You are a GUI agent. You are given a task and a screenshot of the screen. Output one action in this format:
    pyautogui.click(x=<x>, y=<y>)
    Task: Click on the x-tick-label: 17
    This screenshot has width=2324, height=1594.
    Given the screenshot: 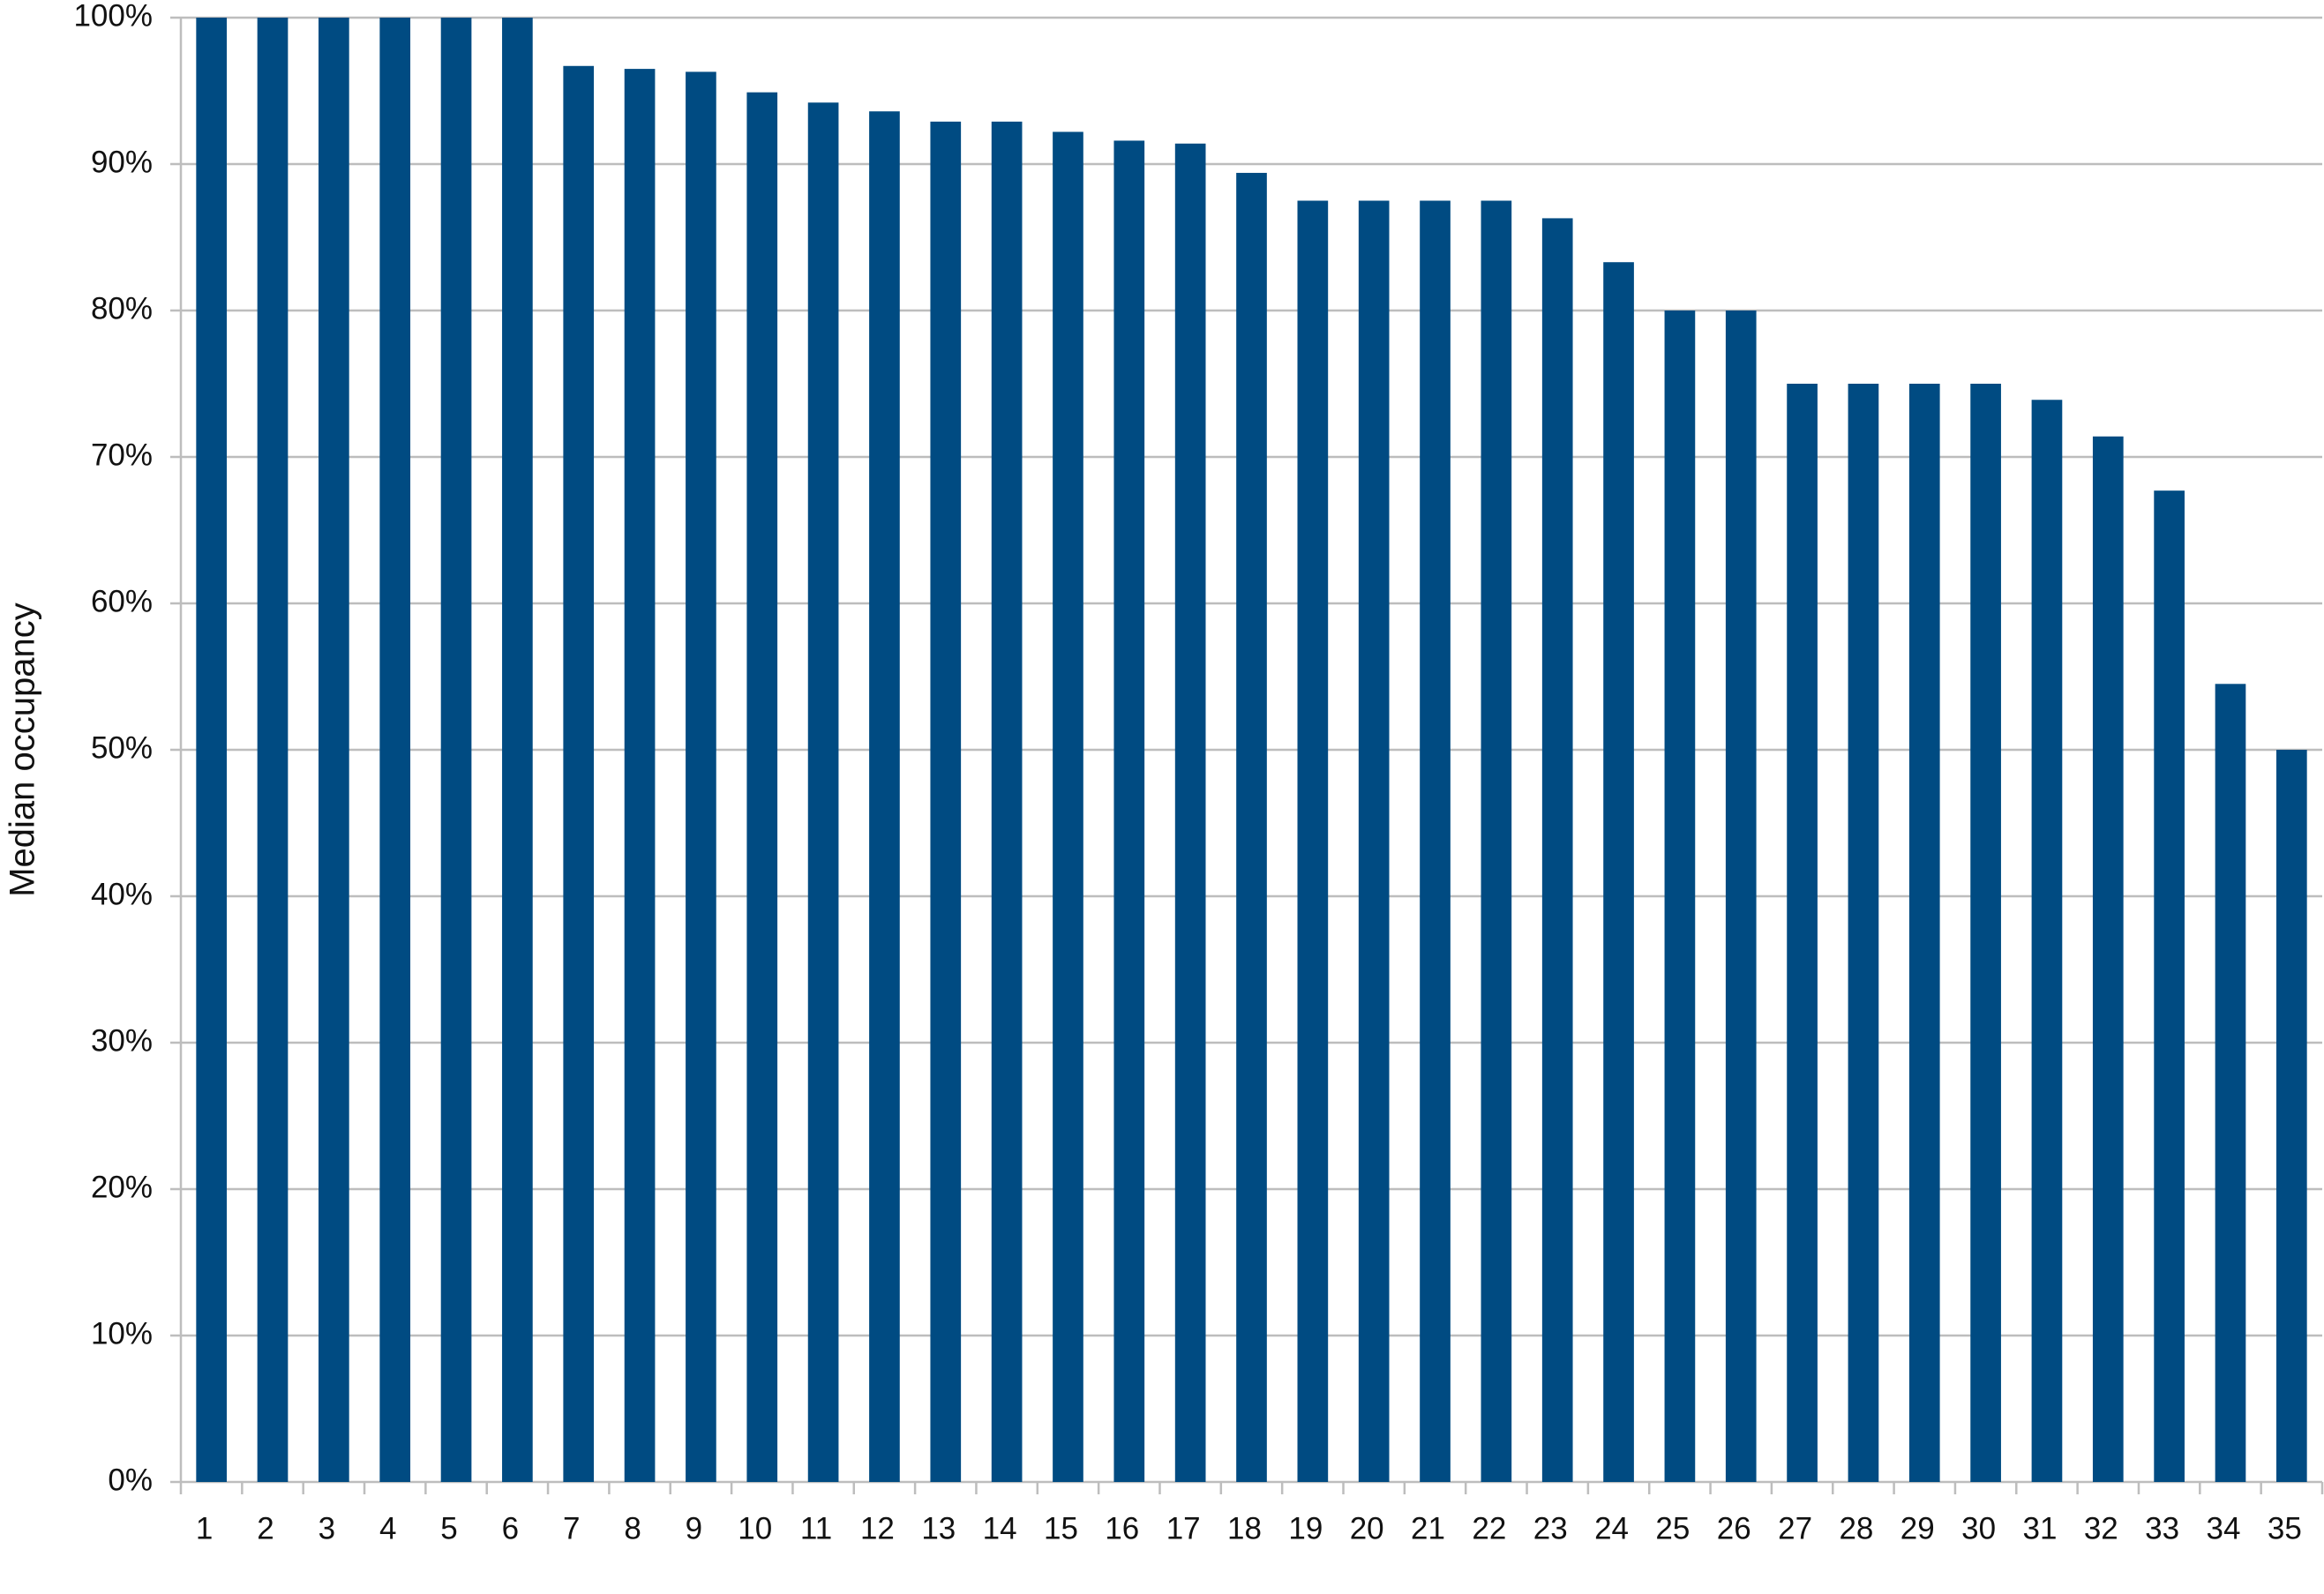 What is the action you would take?
    pyautogui.click(x=1183, y=1528)
    